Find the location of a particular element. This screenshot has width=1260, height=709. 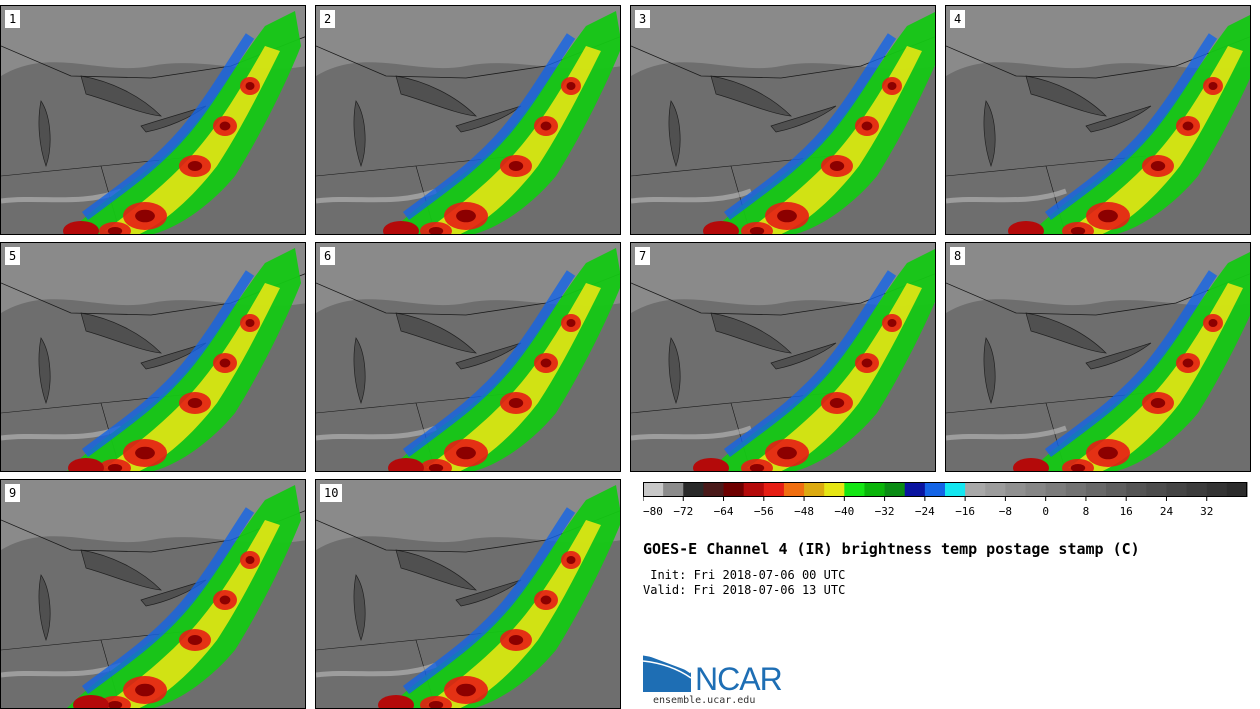

logo-text: NCAR is located at coordinates (738, 678).